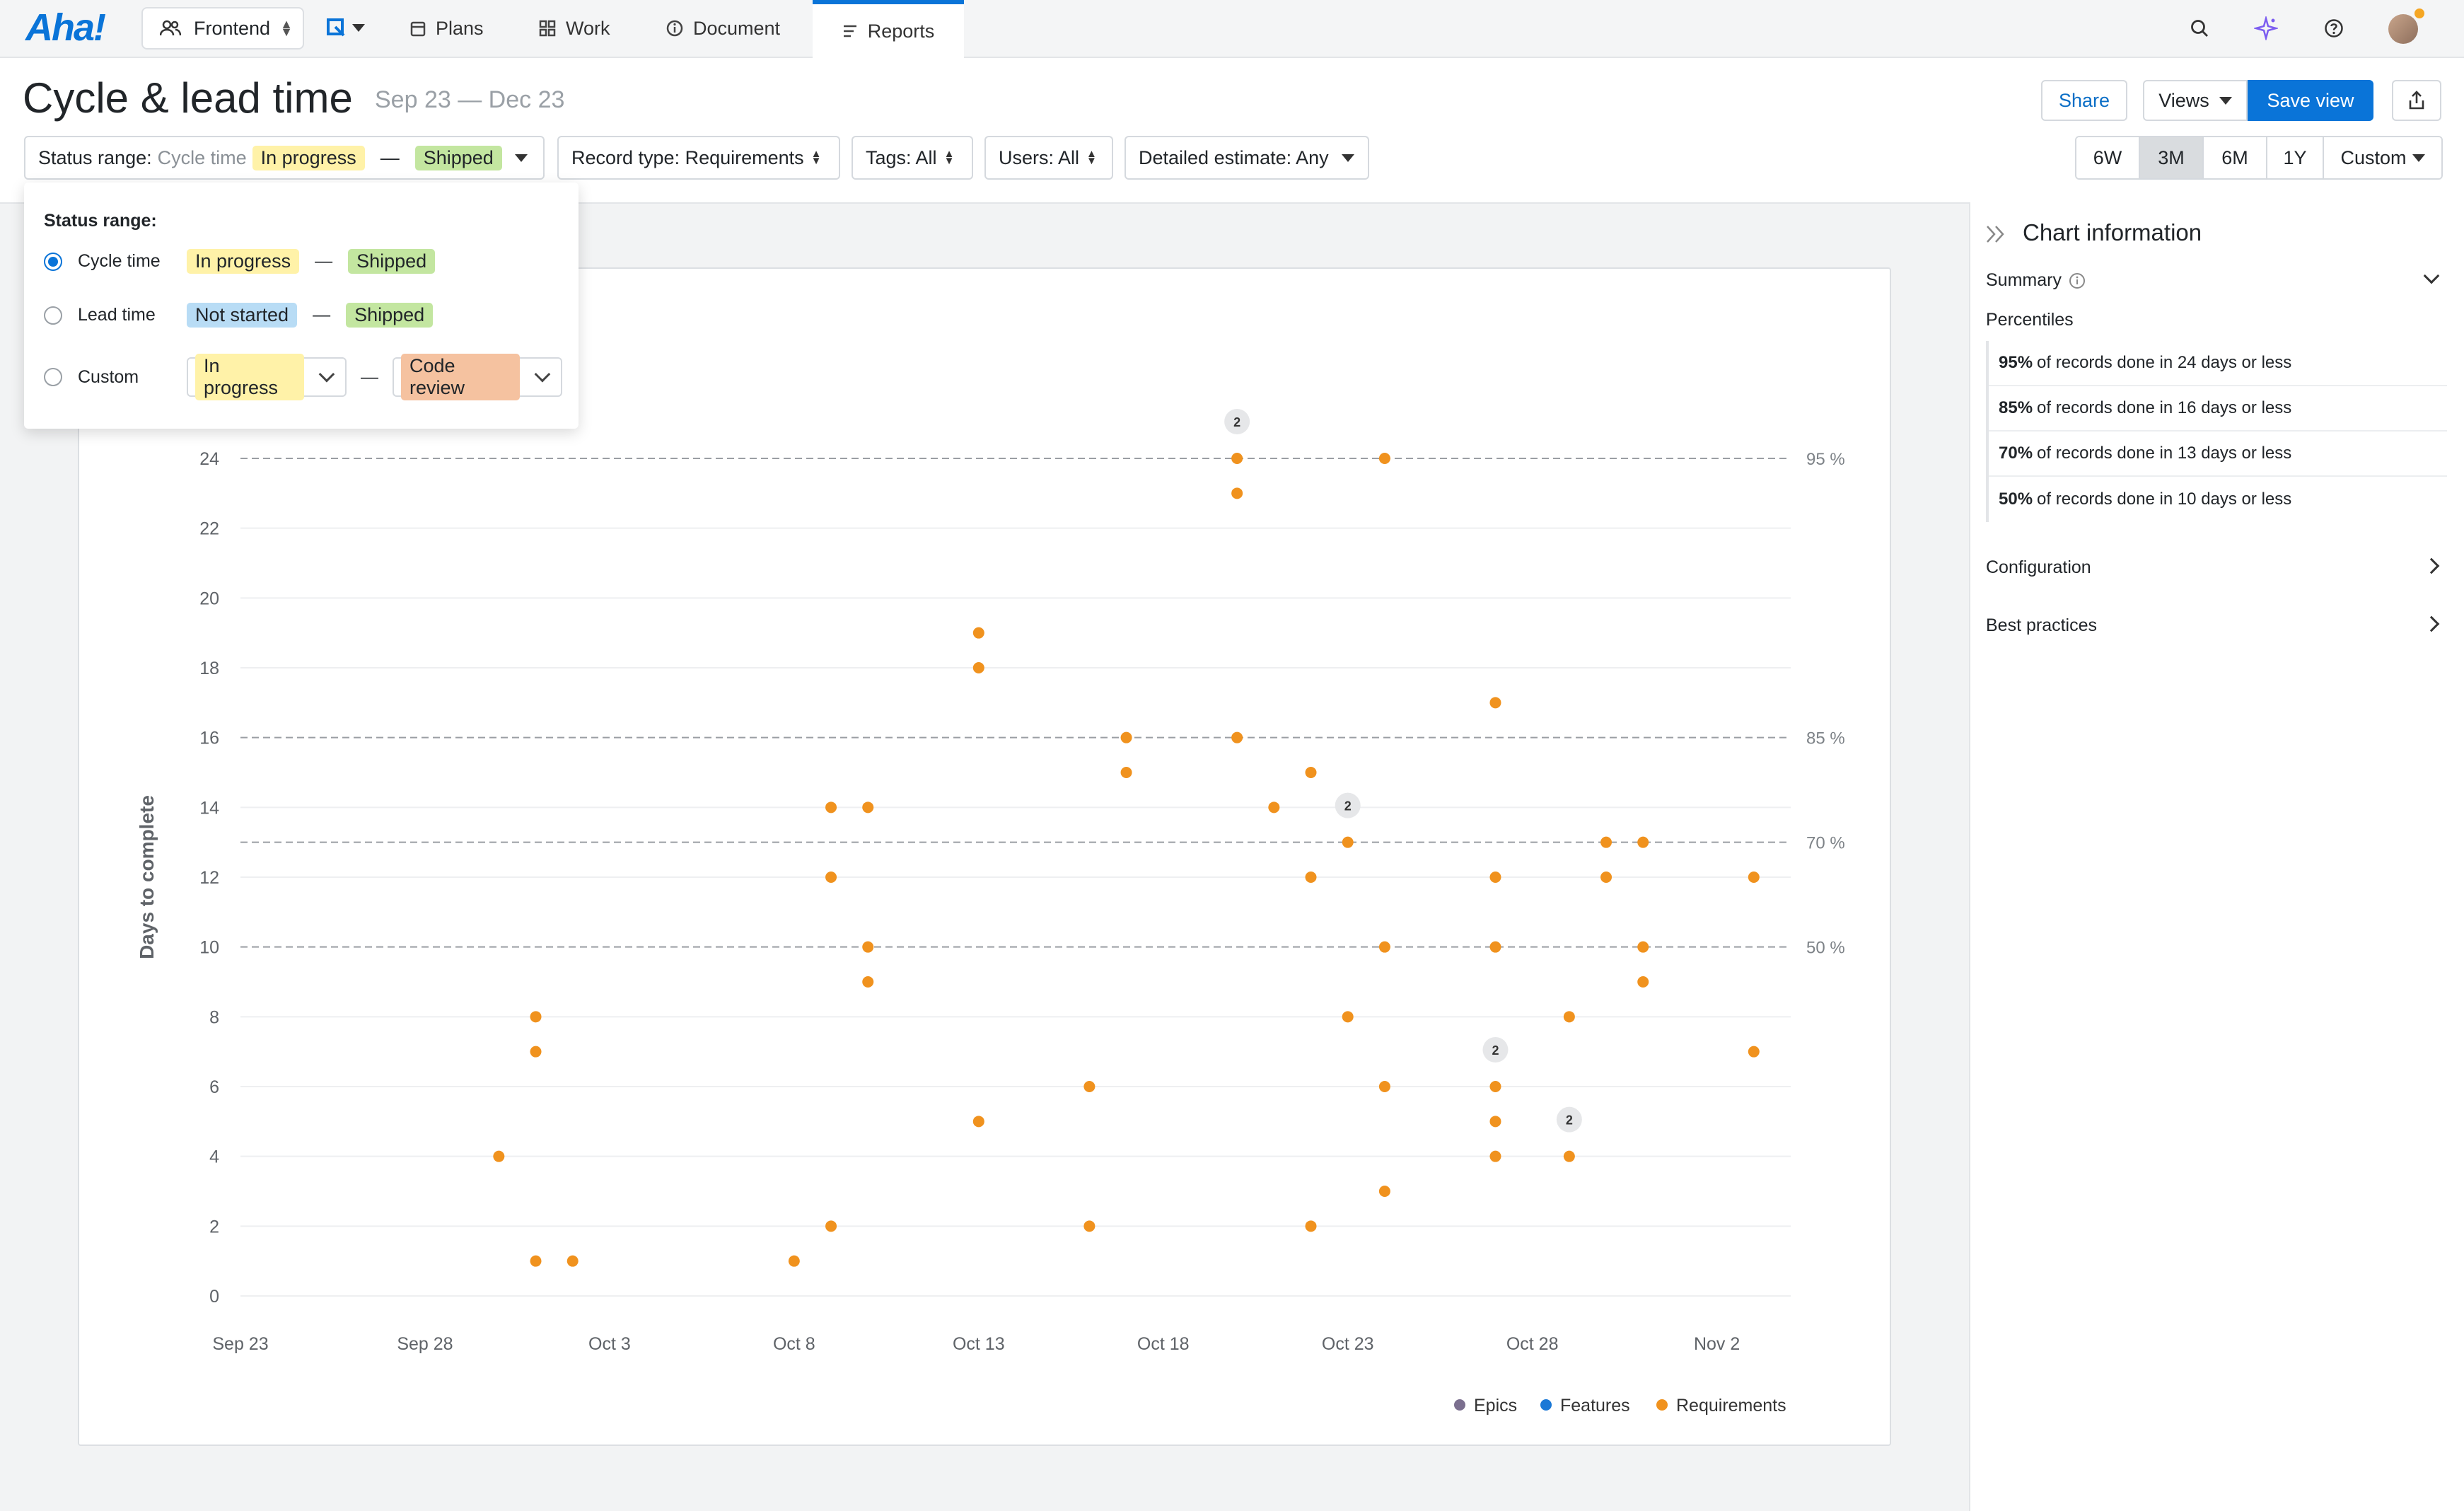 The width and height of the screenshot is (2464, 1511). What do you see at coordinates (147, 877) in the screenshot?
I see `y-axis-label: Days to complete` at bounding box center [147, 877].